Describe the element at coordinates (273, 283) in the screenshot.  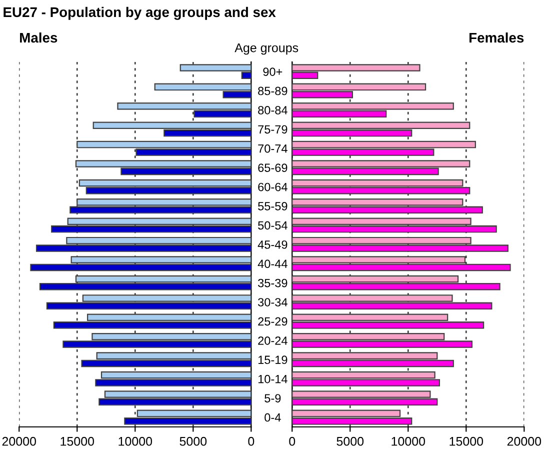
I see `y-tick-label: 35-39` at that location.